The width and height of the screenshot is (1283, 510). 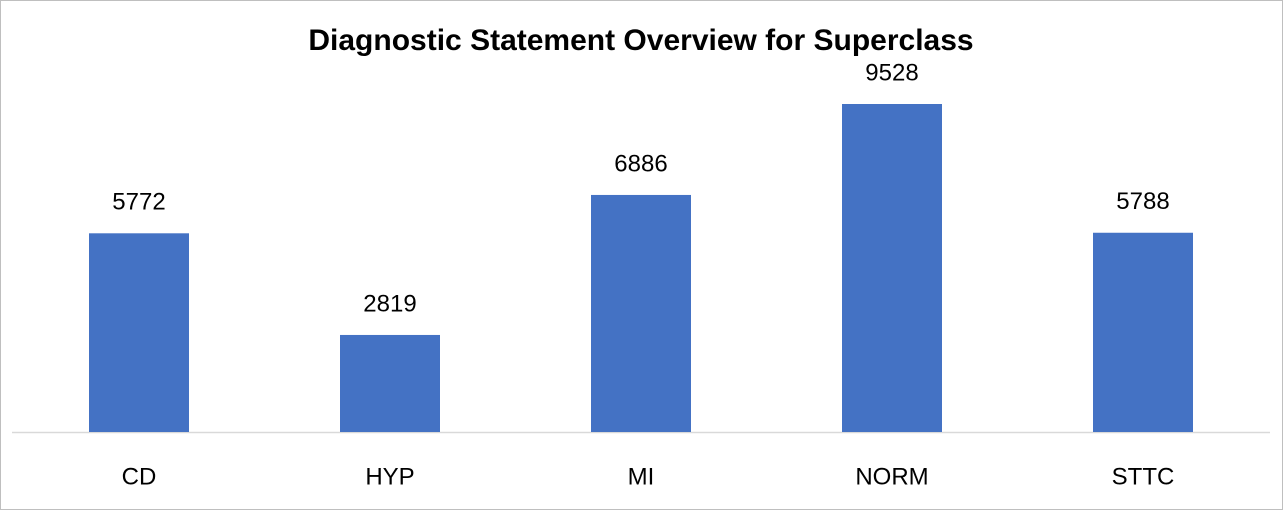 I want to click on x-tick-label: CD, so click(x=139, y=476).